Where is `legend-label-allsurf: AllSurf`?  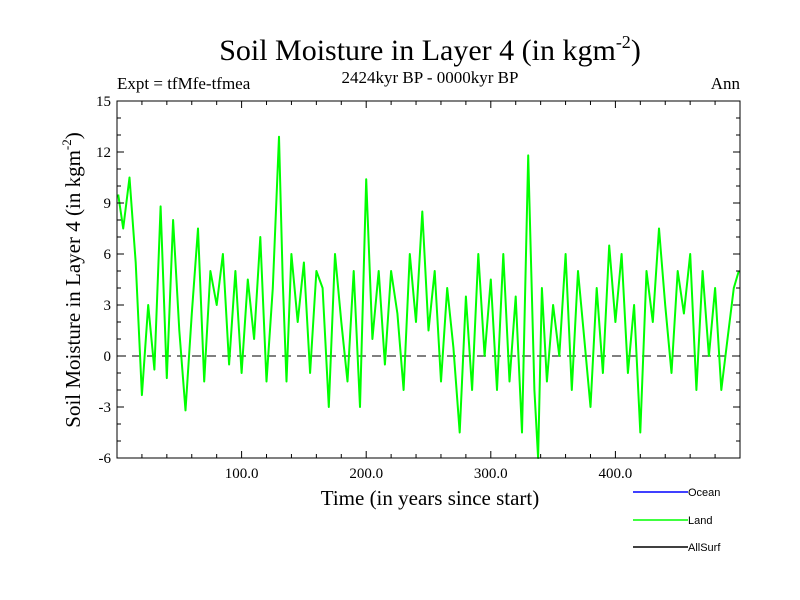 legend-label-allsurf: AllSurf is located at coordinates (704, 548).